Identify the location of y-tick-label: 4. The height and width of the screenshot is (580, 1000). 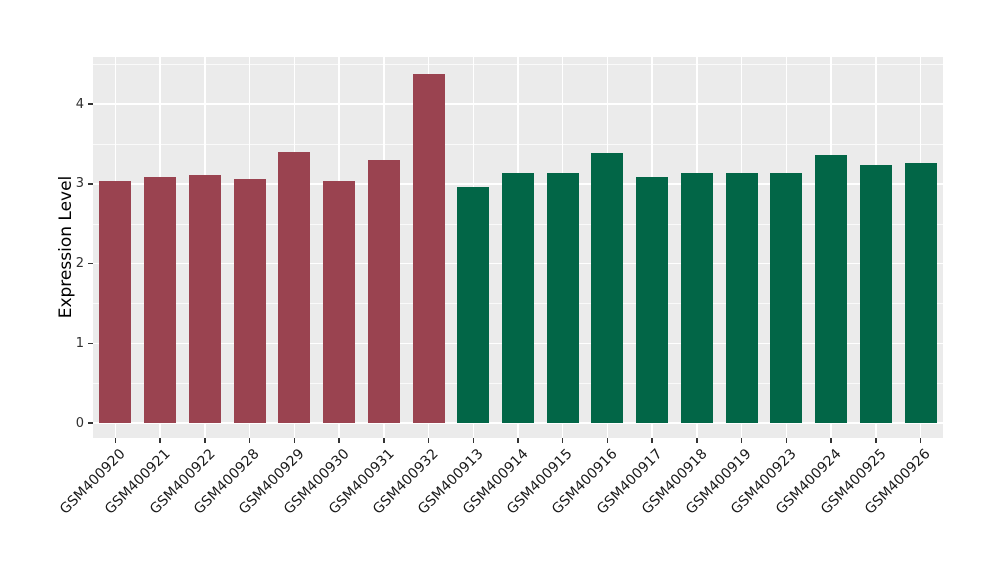
(79, 104).